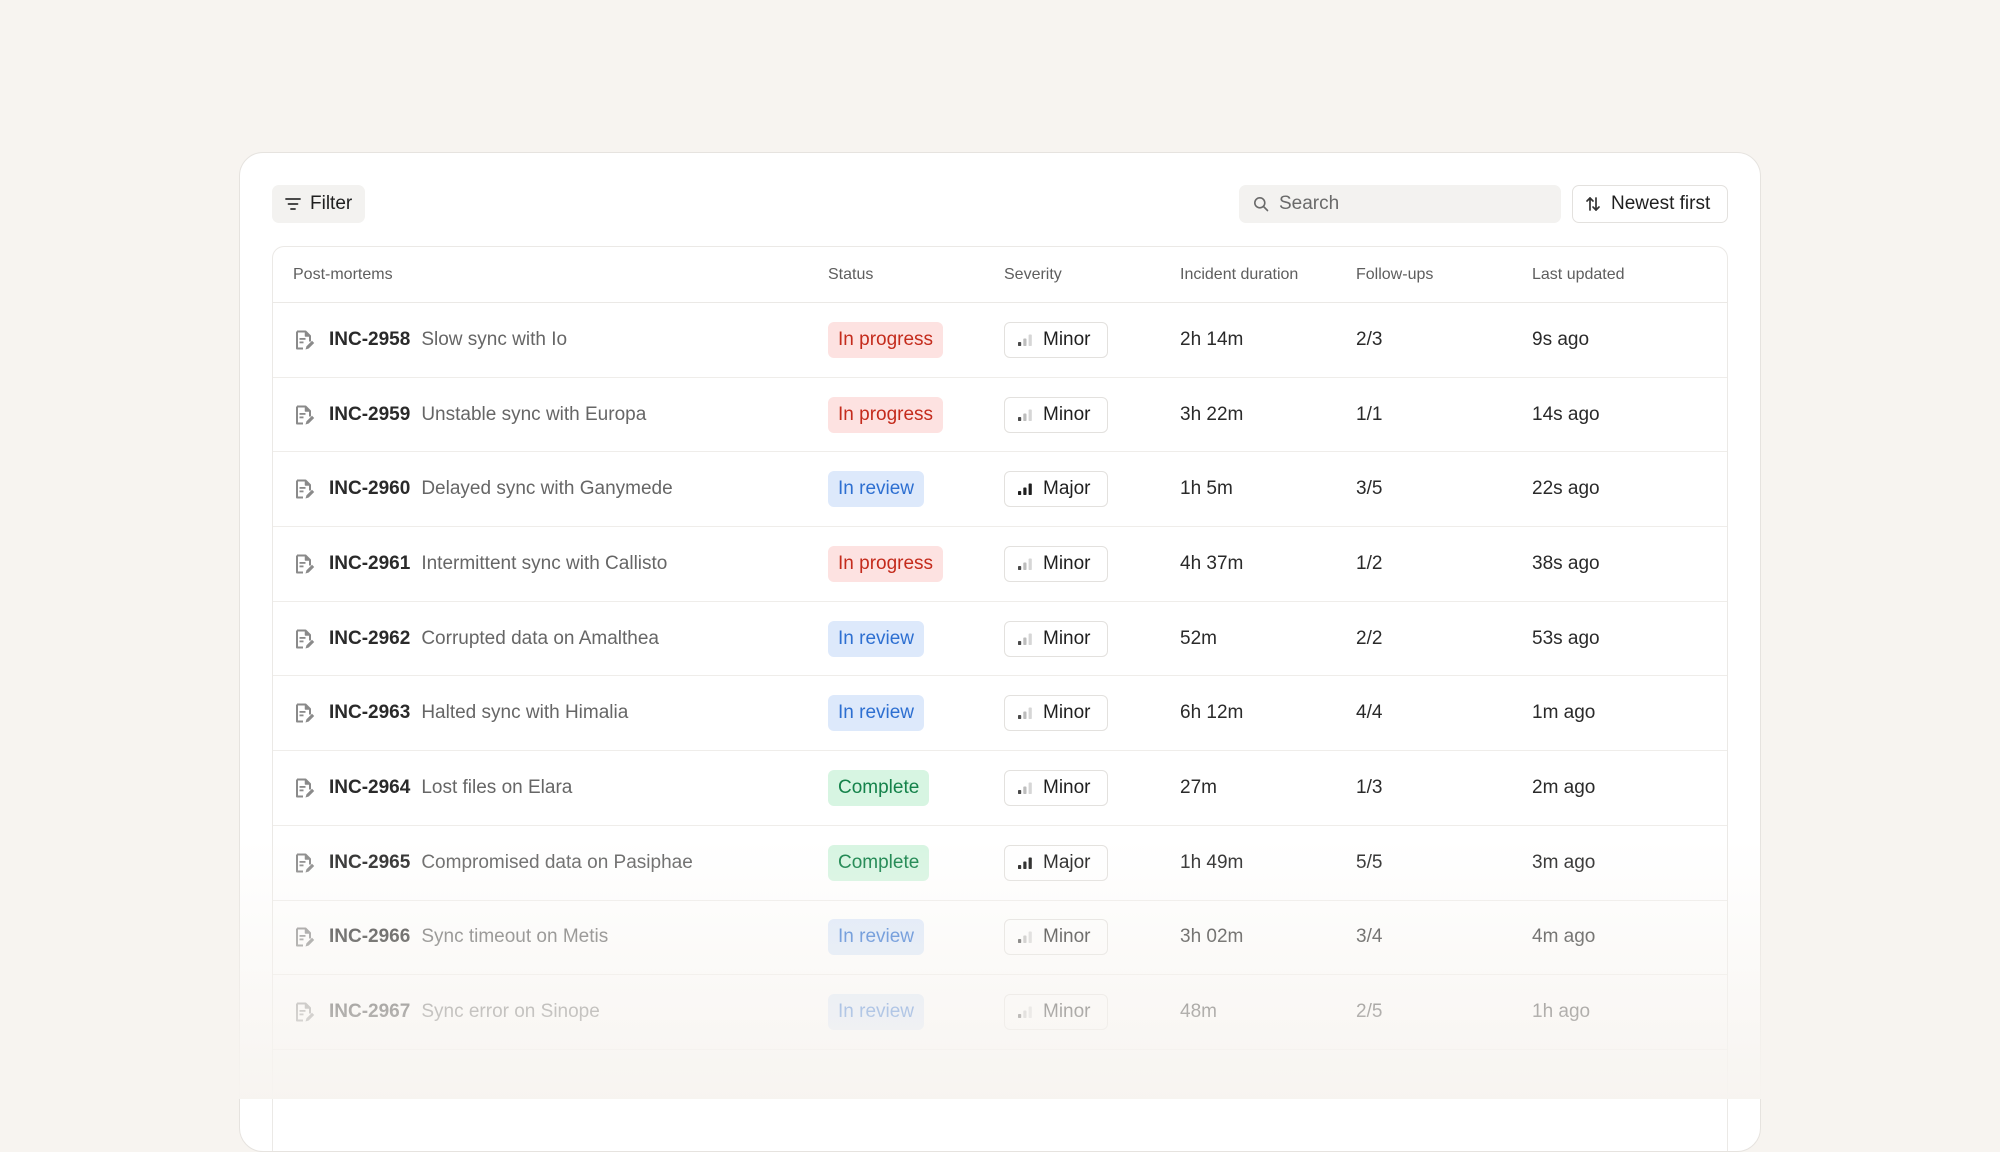 This screenshot has width=2000, height=1152. I want to click on follow-ups-cell: 1/1, so click(1444, 415).